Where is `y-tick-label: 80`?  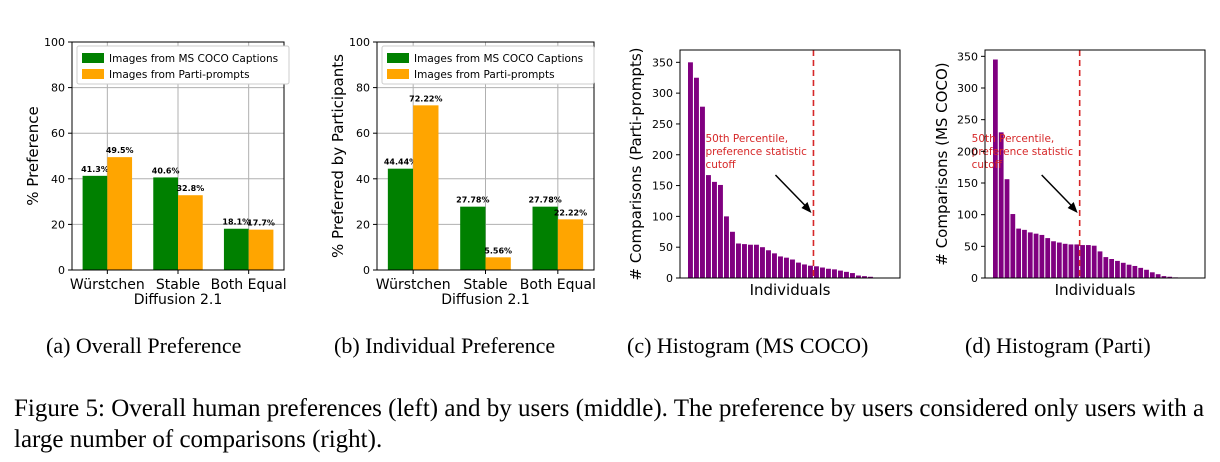 y-tick-label: 80 is located at coordinates (363, 88).